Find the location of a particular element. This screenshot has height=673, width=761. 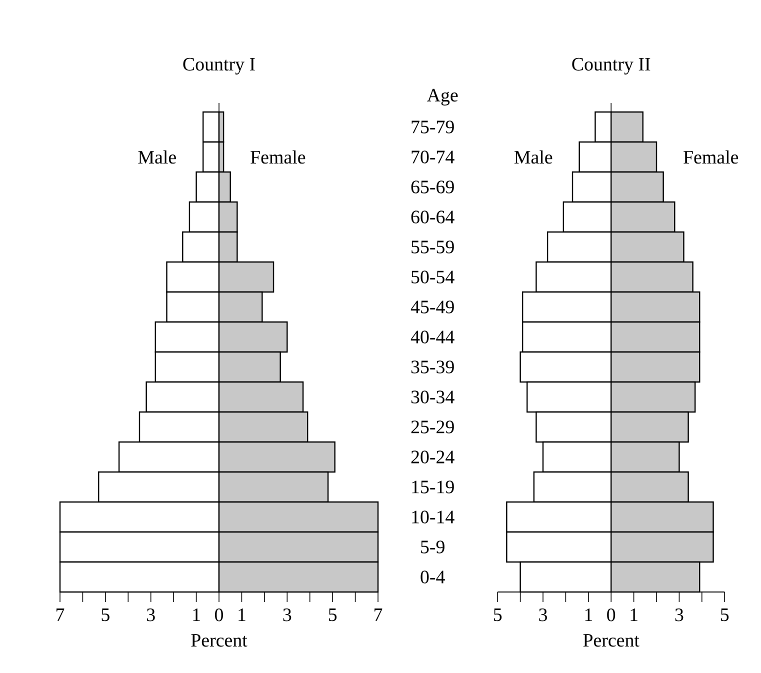

y-tick-label: 55-59 is located at coordinates (433, 247).